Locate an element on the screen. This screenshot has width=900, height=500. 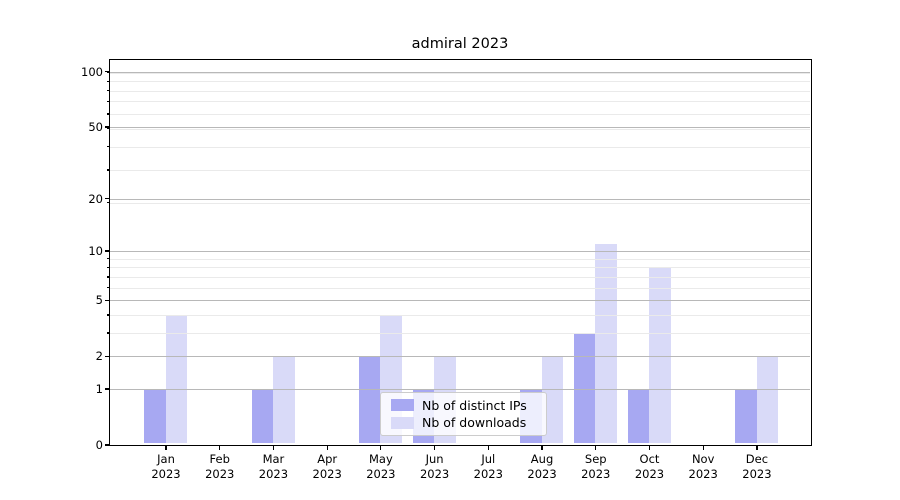
x-tick-label: Sep 2023 is located at coordinates (596, 466).